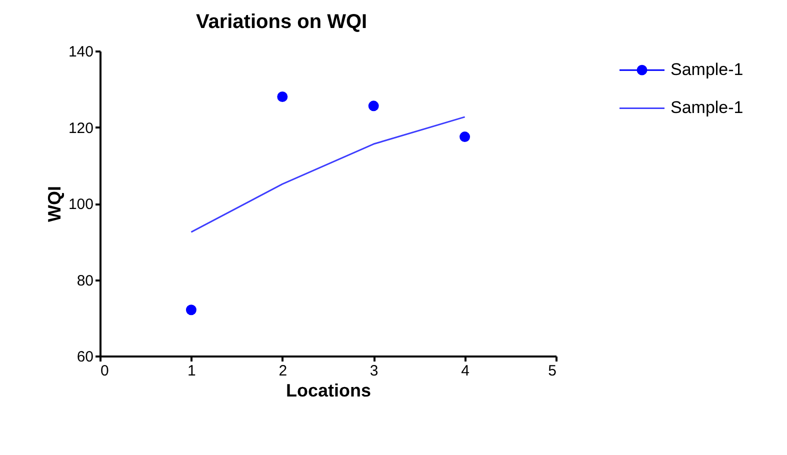 The height and width of the screenshot is (455, 787). What do you see at coordinates (81, 204) in the screenshot?
I see `y-tick-label: 100` at bounding box center [81, 204].